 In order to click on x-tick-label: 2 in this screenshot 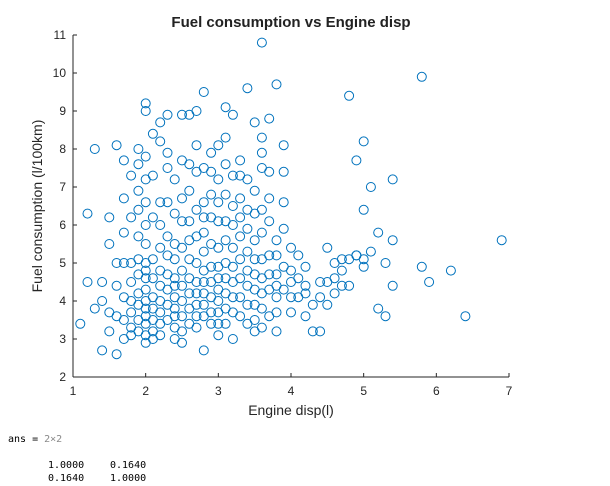, I will do `click(145, 391)`.